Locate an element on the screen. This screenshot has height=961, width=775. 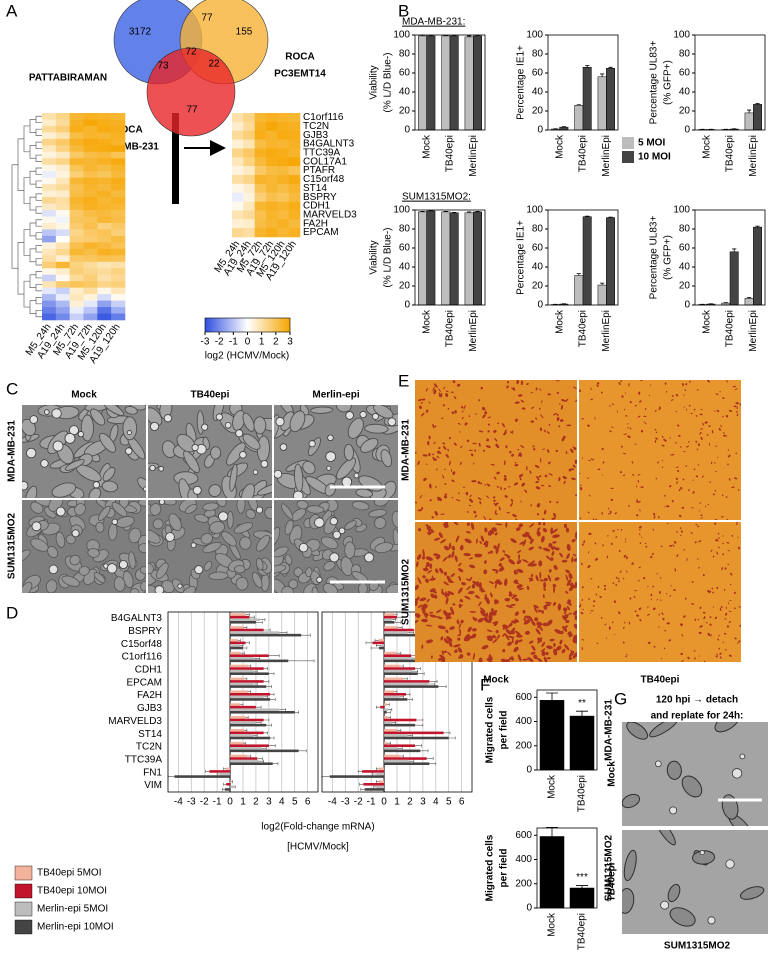
legend-swatch is located at coordinates (23, 891).